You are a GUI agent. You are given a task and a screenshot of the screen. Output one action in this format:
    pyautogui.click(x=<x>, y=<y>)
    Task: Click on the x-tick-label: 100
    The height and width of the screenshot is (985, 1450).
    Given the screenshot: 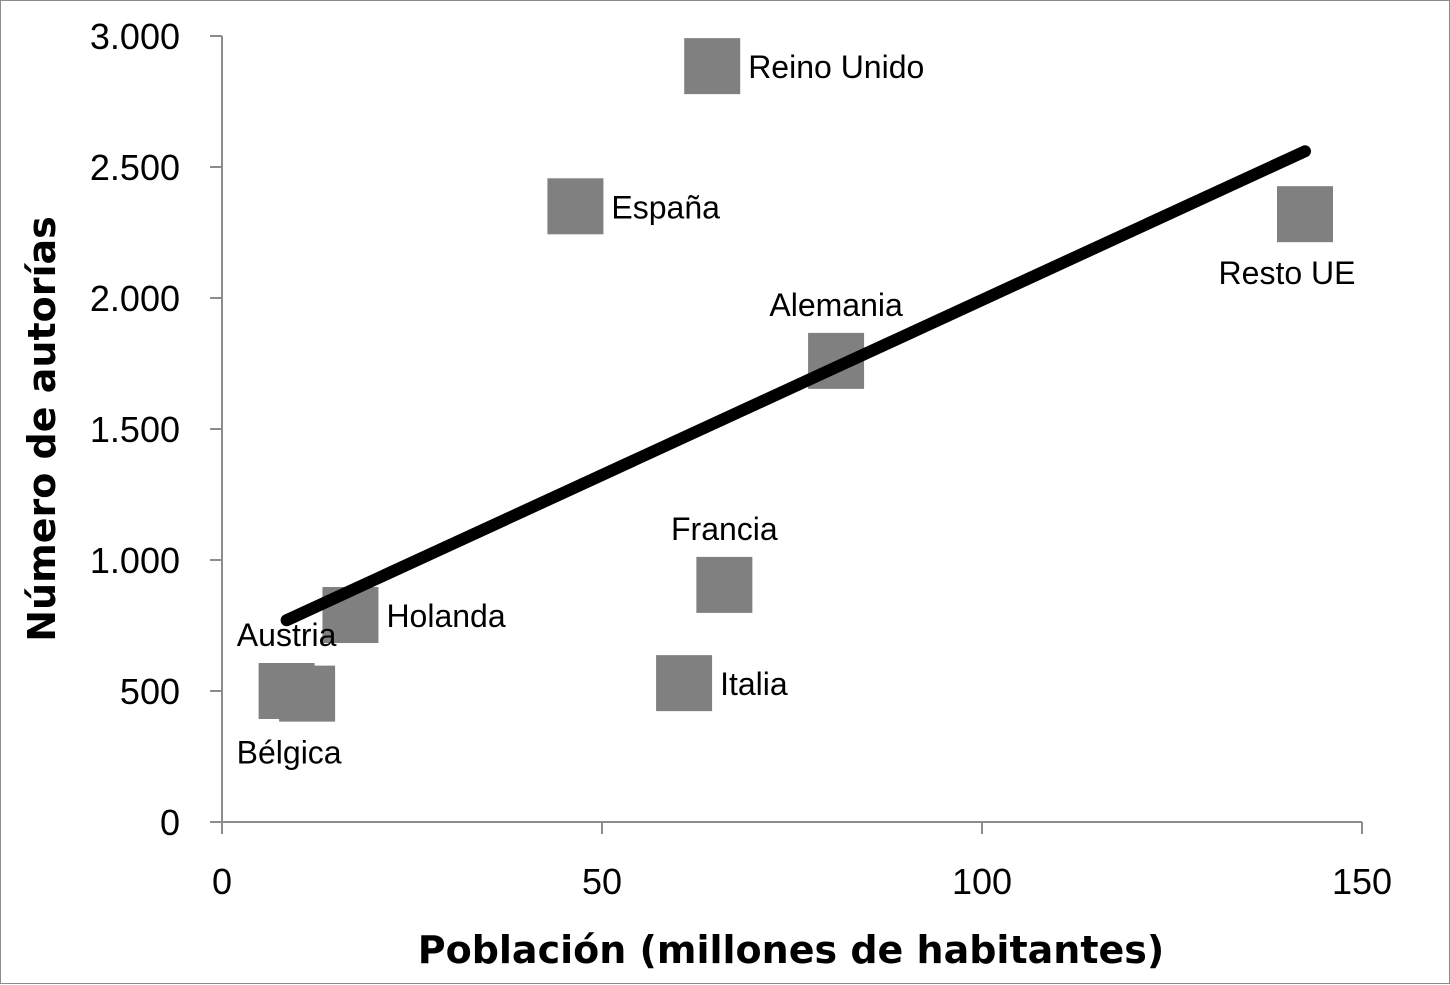 What is the action you would take?
    pyautogui.click(x=982, y=881)
    